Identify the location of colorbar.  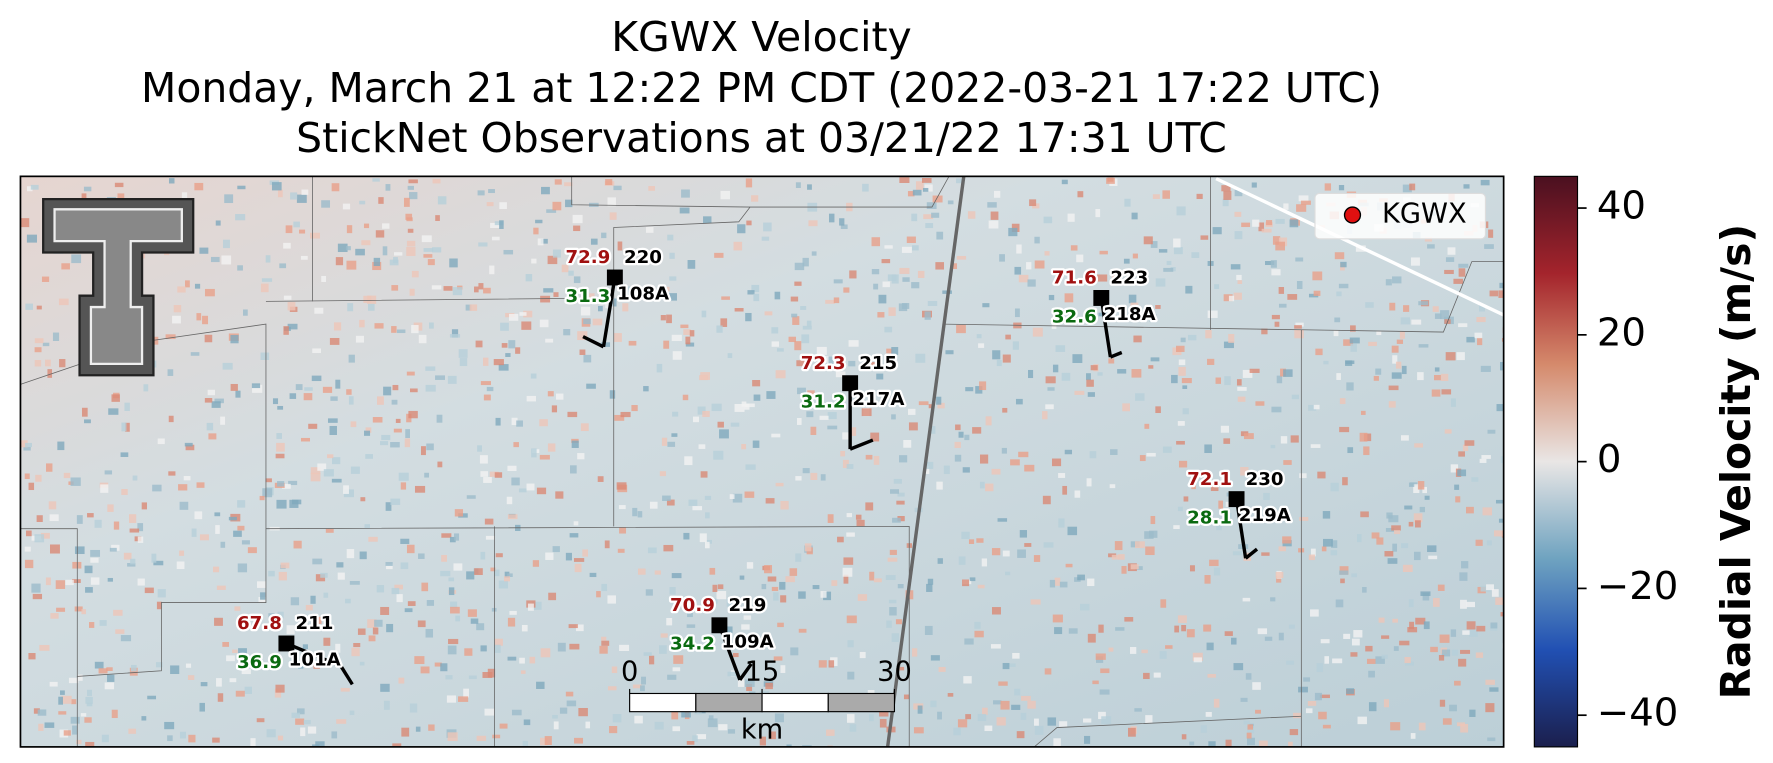
(1556, 461).